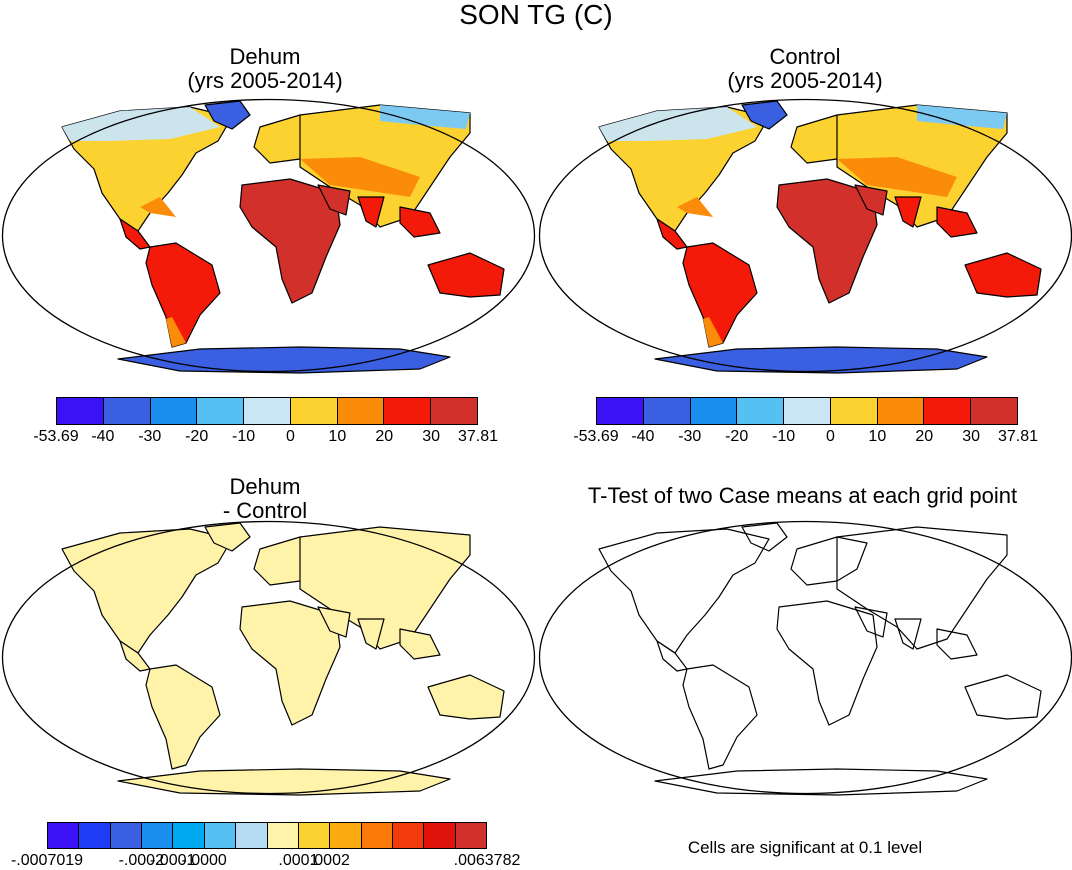 The image size is (1072, 870). What do you see at coordinates (536, 15) in the screenshot?
I see `main-title: SON TG (C)` at bounding box center [536, 15].